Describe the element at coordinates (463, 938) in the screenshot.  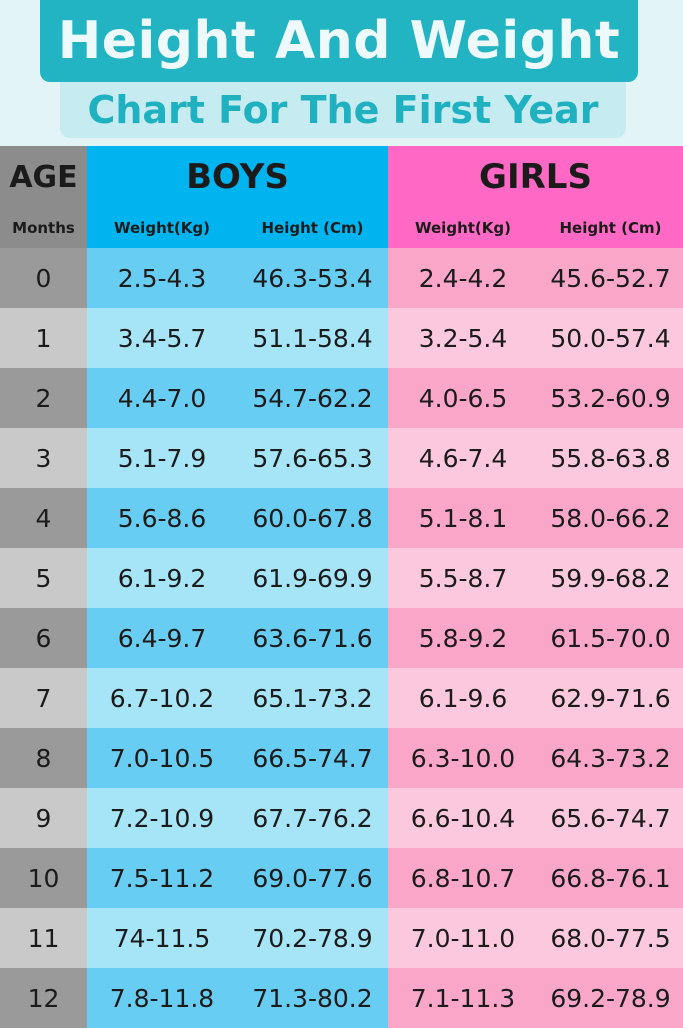
I see `cell-girls-weight: 7.0-11.0` at that location.